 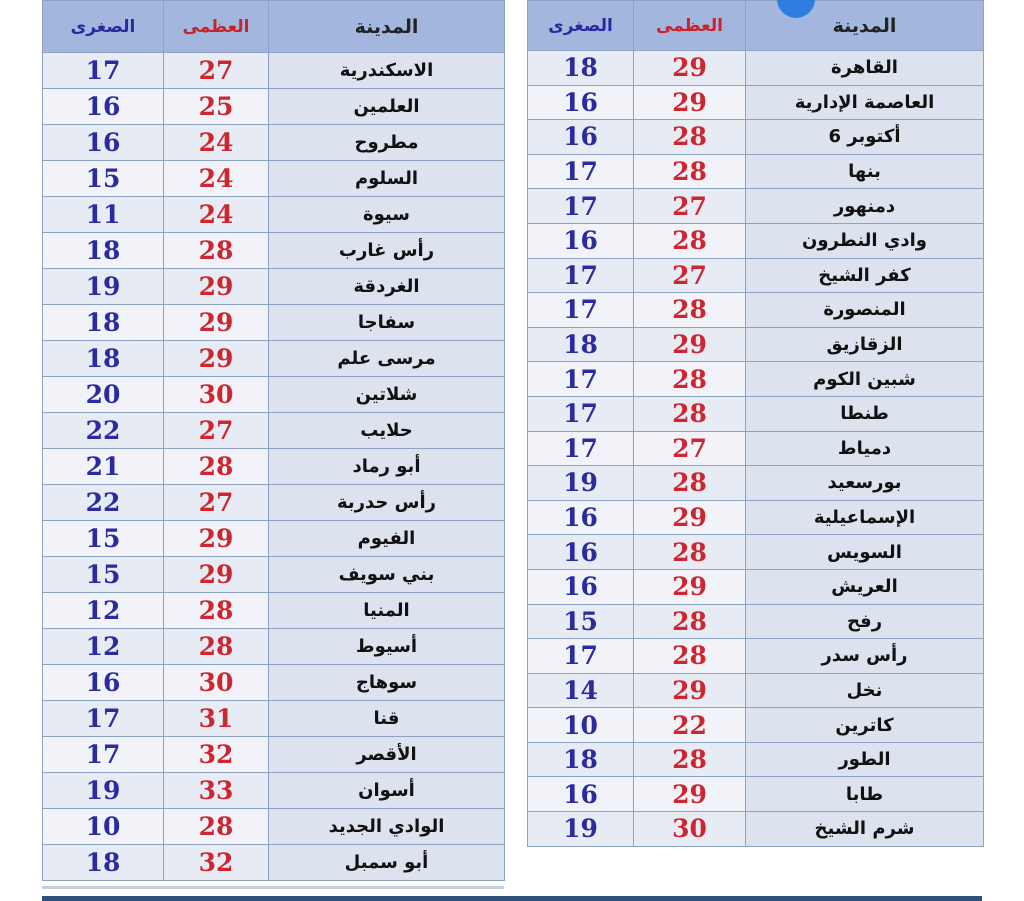 I want to click on city-cell: دمياط, so click(x=864, y=448).